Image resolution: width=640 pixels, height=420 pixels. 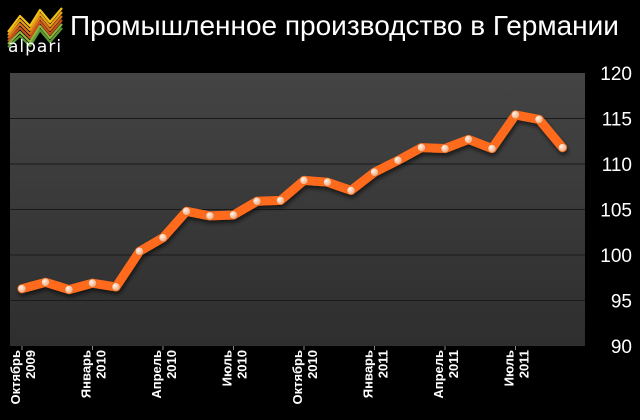 What do you see at coordinates (621, 347) in the screenshot?
I see `y-tick-label: 90` at bounding box center [621, 347].